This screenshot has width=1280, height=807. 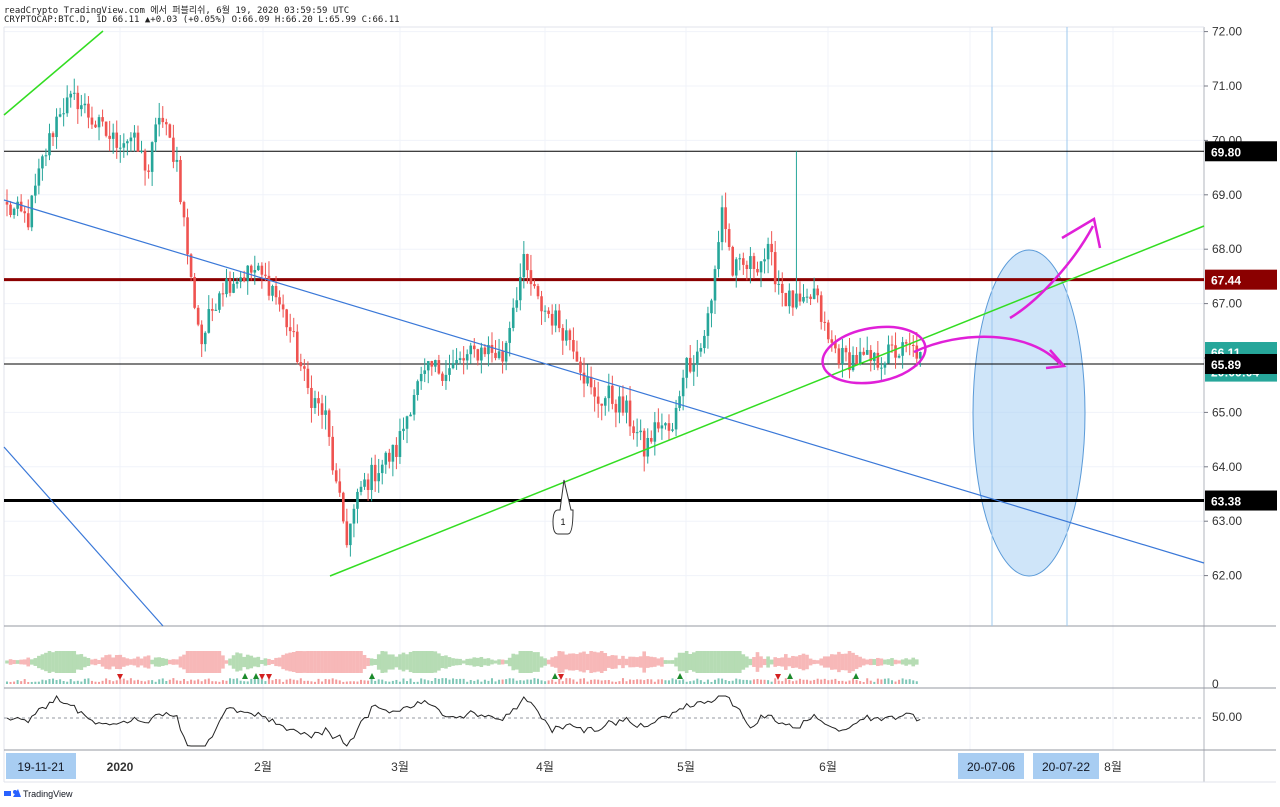 What do you see at coordinates (856, 676) in the screenshot?
I see `buy-signal-marker` at bounding box center [856, 676].